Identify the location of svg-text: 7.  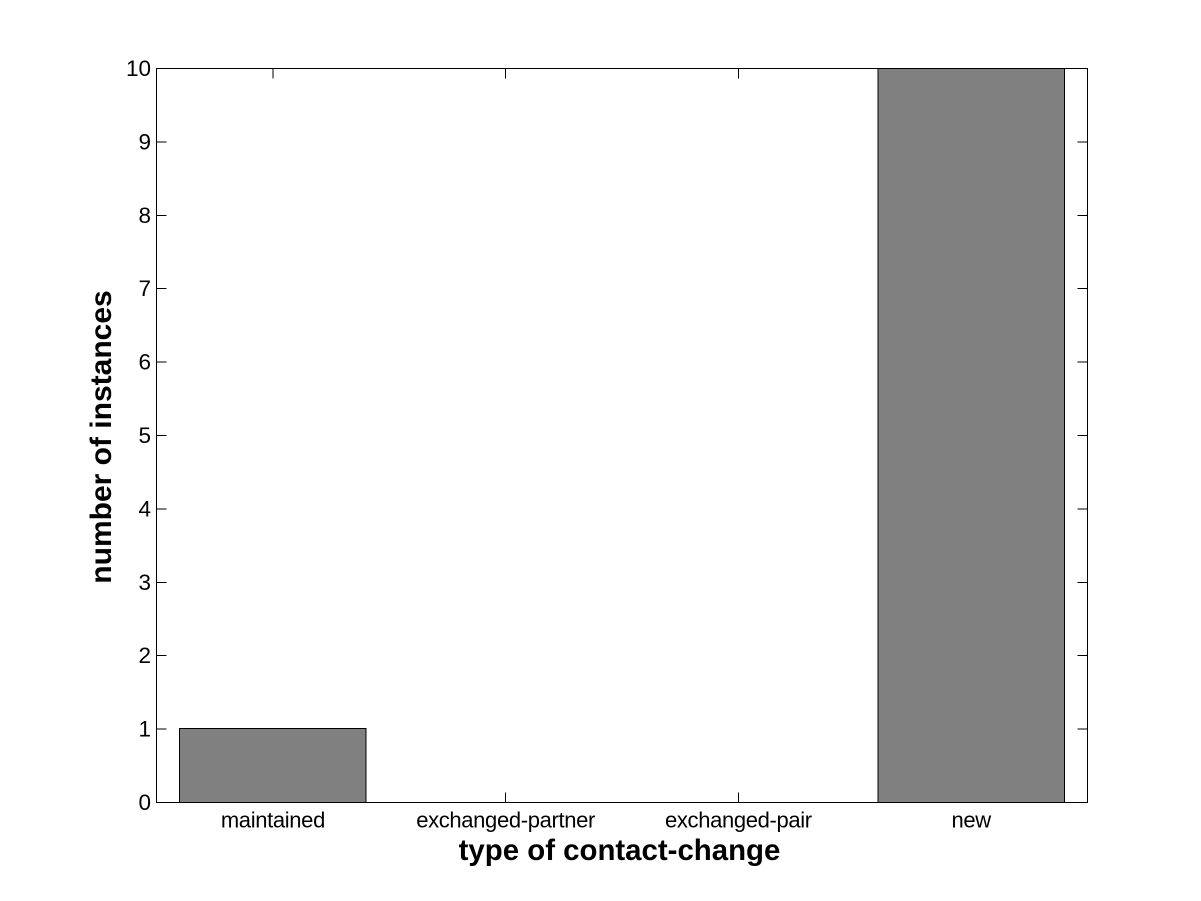
(144, 288).